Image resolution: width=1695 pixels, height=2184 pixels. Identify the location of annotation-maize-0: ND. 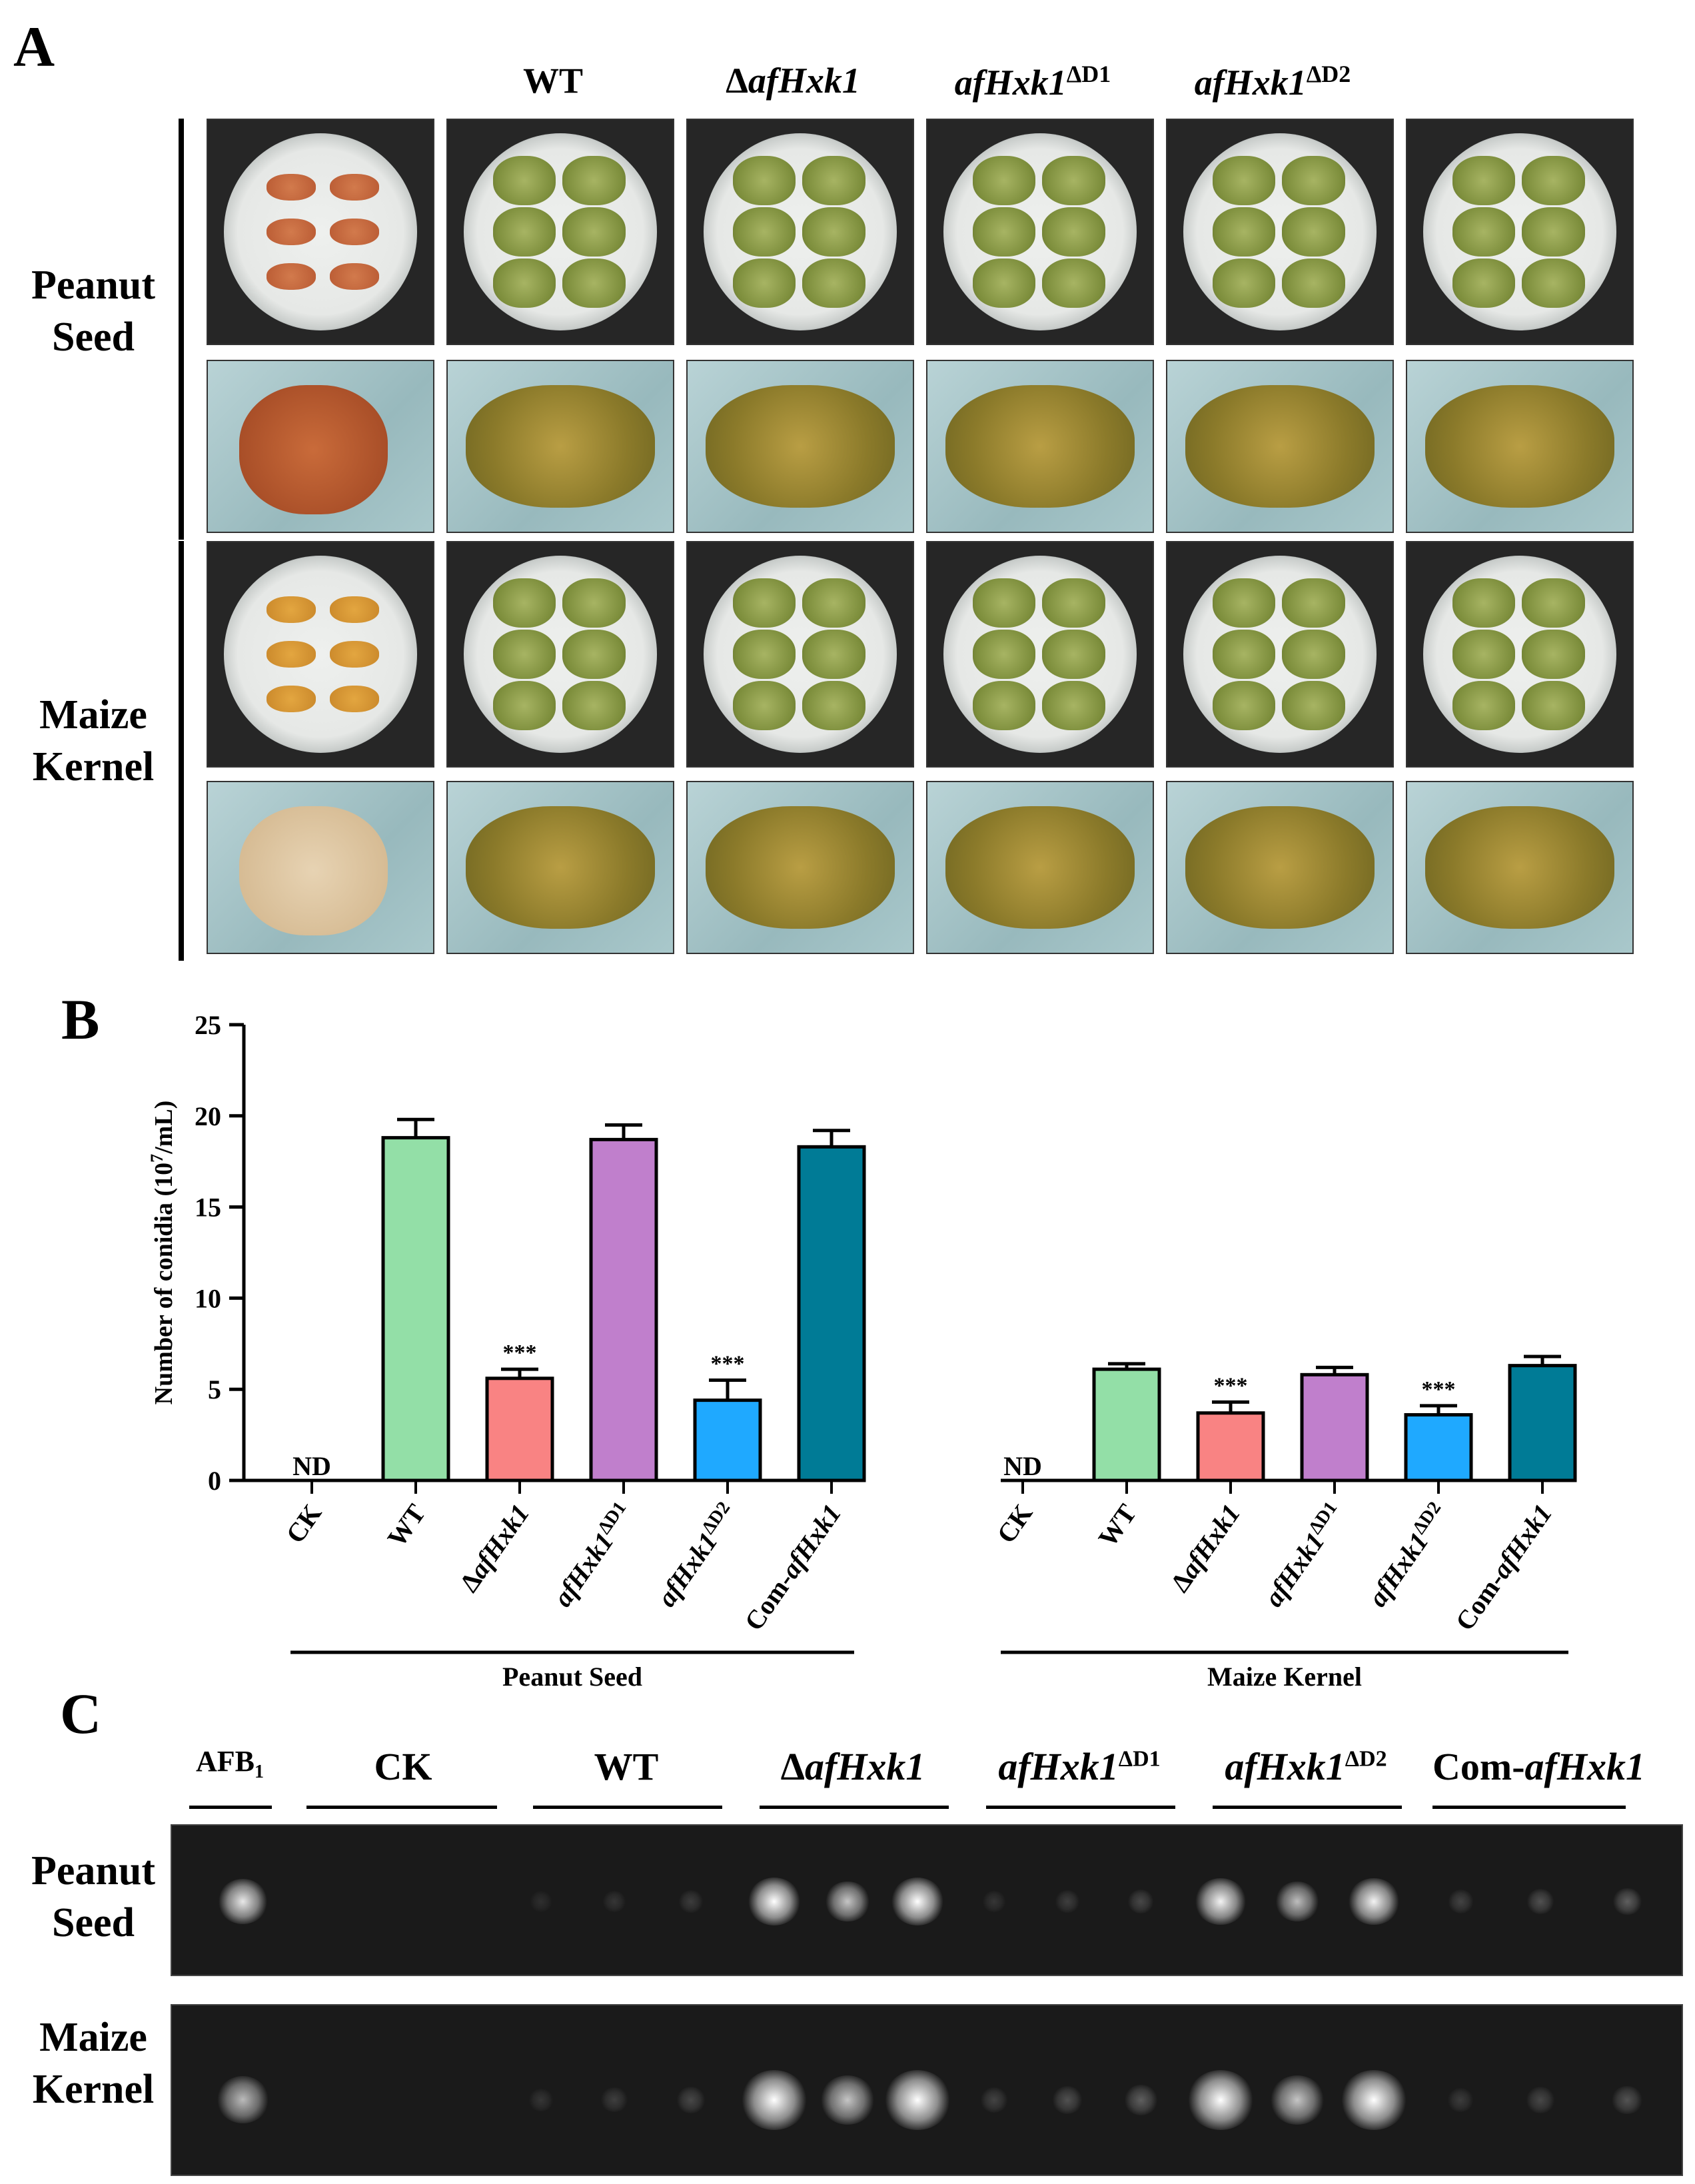
(1022, 1466).